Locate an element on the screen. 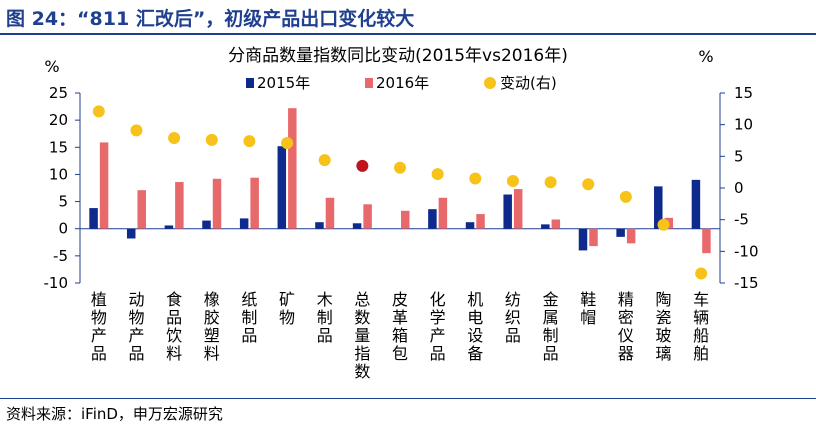 The height and width of the screenshot is (429, 816). category-label-char: 电 is located at coordinates (475, 317).